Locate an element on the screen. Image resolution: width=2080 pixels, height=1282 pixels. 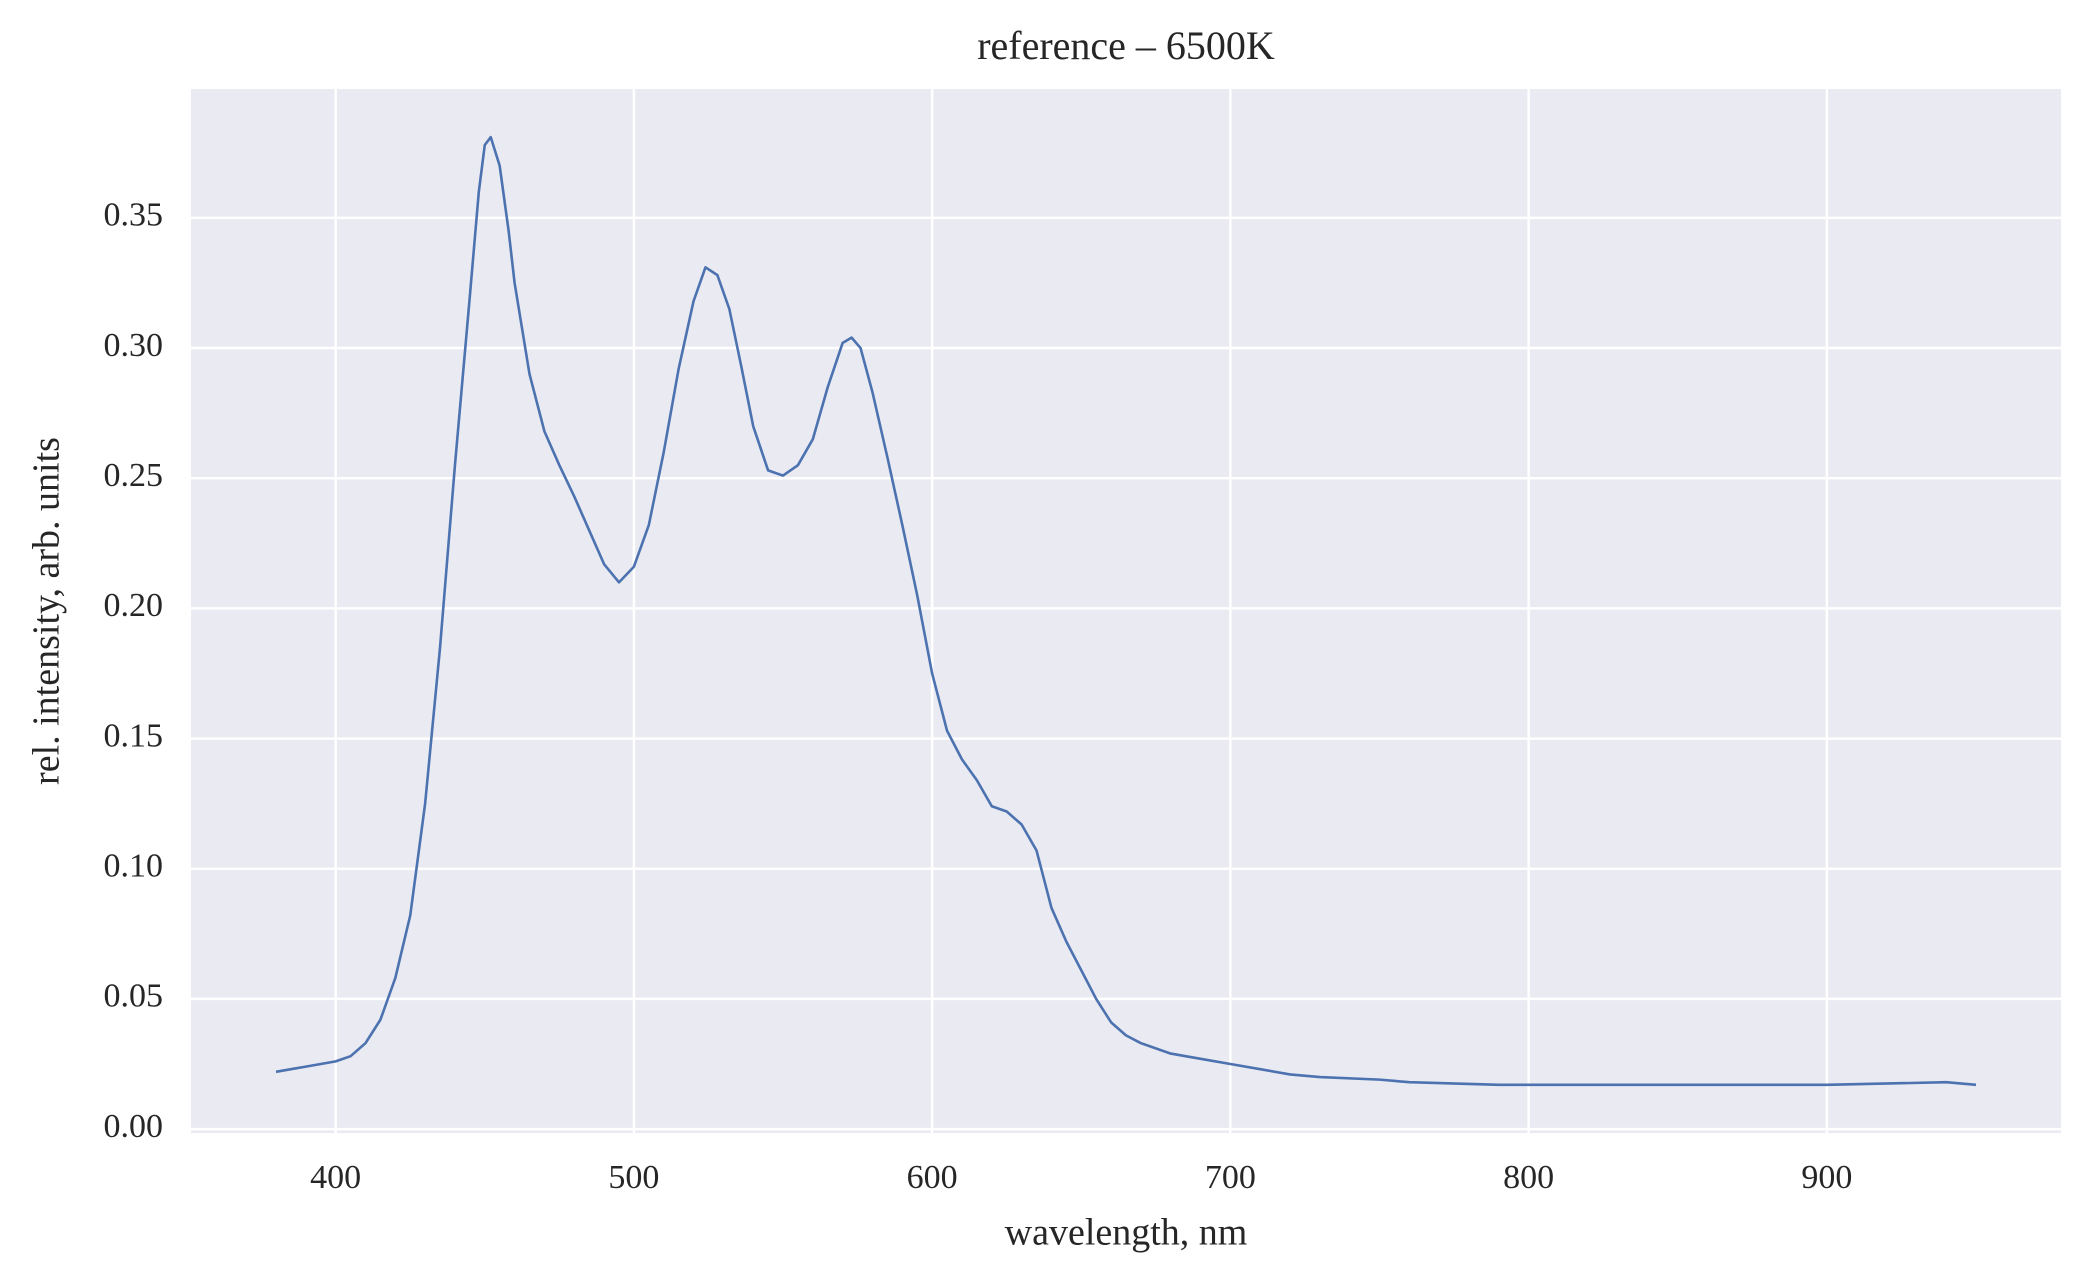
y-tick-label: 0.05 is located at coordinates (134, 996).